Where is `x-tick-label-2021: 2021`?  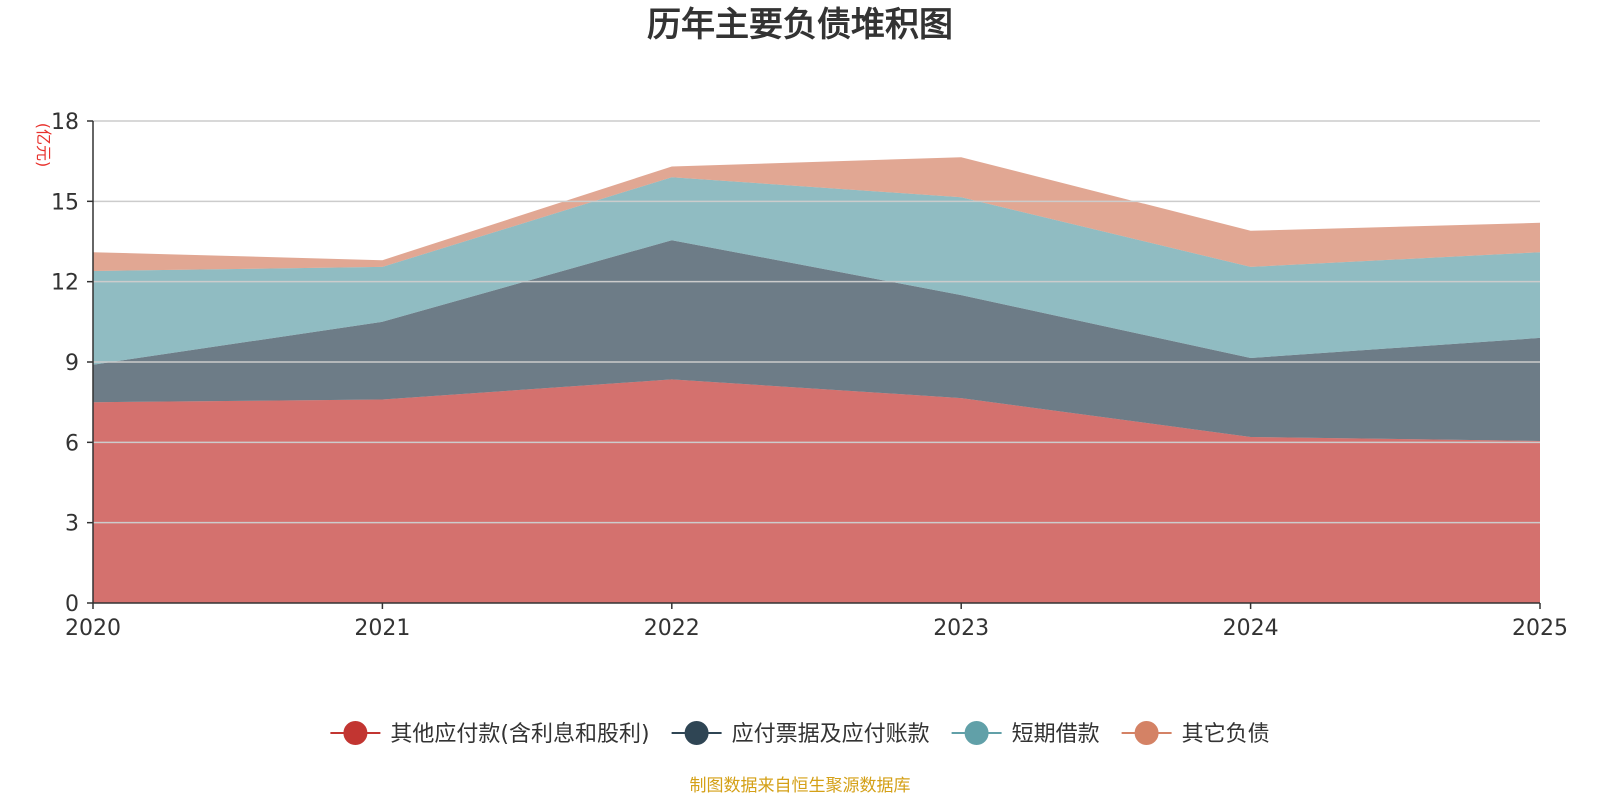
x-tick-label-2021: 2021 is located at coordinates (382, 628).